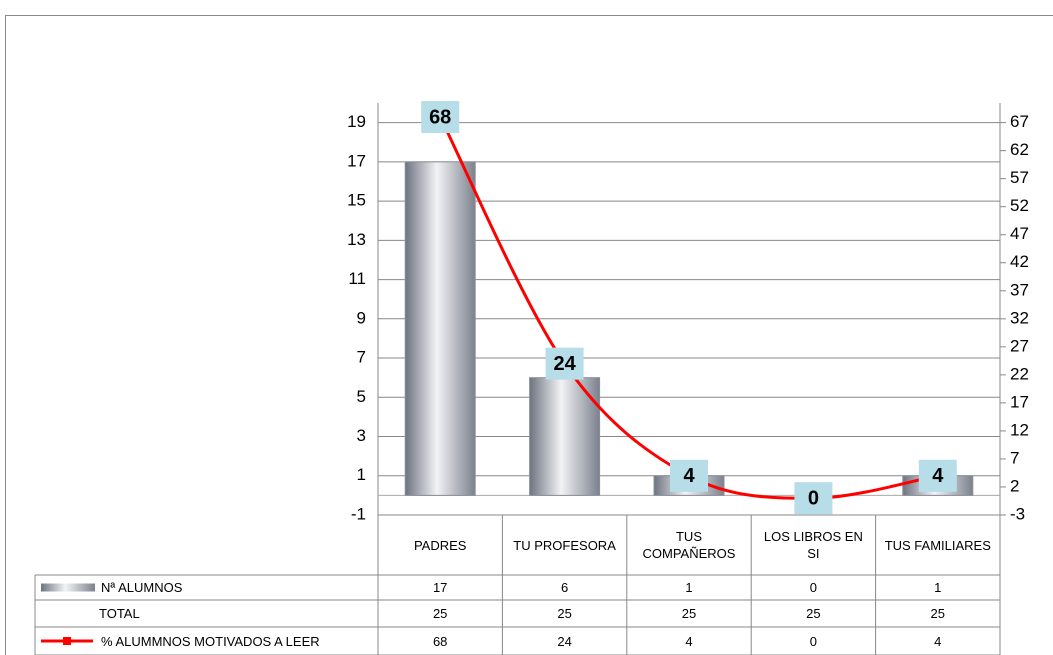 This screenshot has height=655, width=1053. What do you see at coordinates (357, 278) in the screenshot?
I see `y-tick-label: 11` at bounding box center [357, 278].